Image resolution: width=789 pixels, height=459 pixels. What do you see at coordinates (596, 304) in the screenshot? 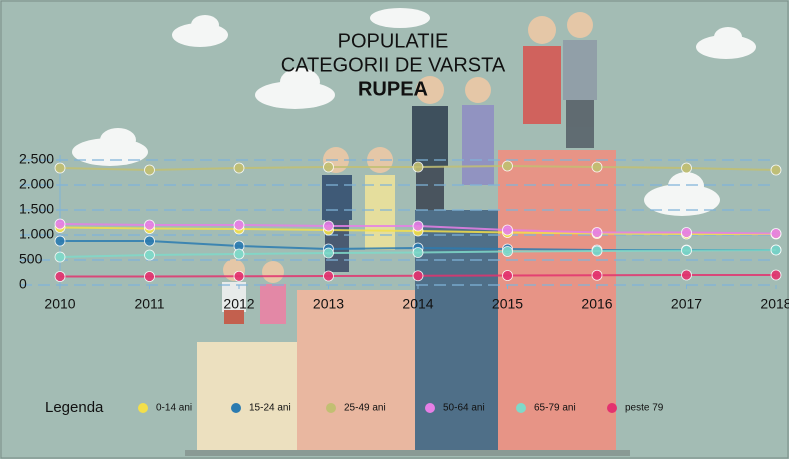
I see `x-tick-label: 2016` at bounding box center [596, 304].